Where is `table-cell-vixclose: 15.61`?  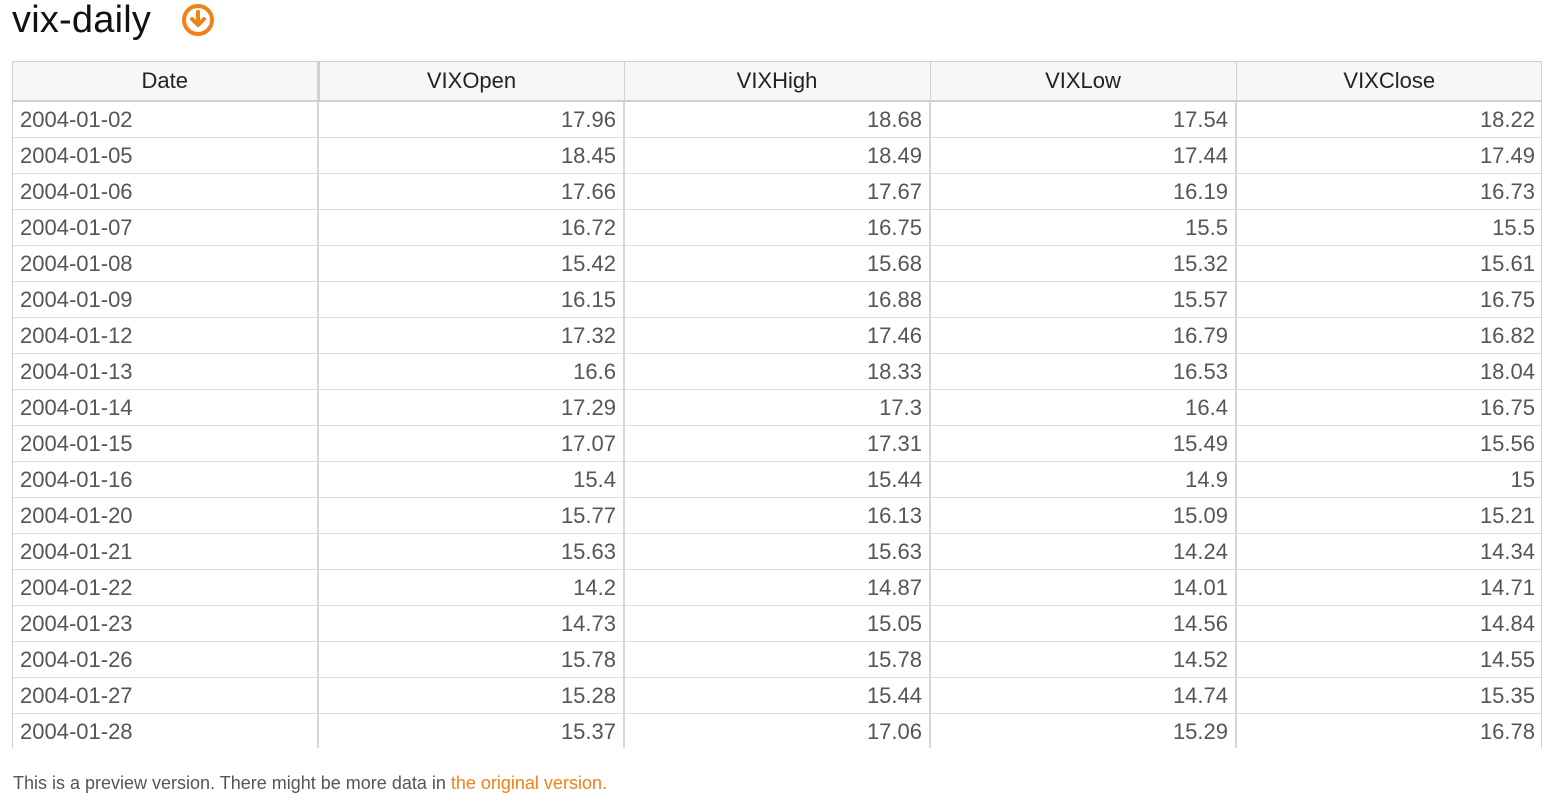 table-cell-vixclose: 15.61 is located at coordinates (1388, 263).